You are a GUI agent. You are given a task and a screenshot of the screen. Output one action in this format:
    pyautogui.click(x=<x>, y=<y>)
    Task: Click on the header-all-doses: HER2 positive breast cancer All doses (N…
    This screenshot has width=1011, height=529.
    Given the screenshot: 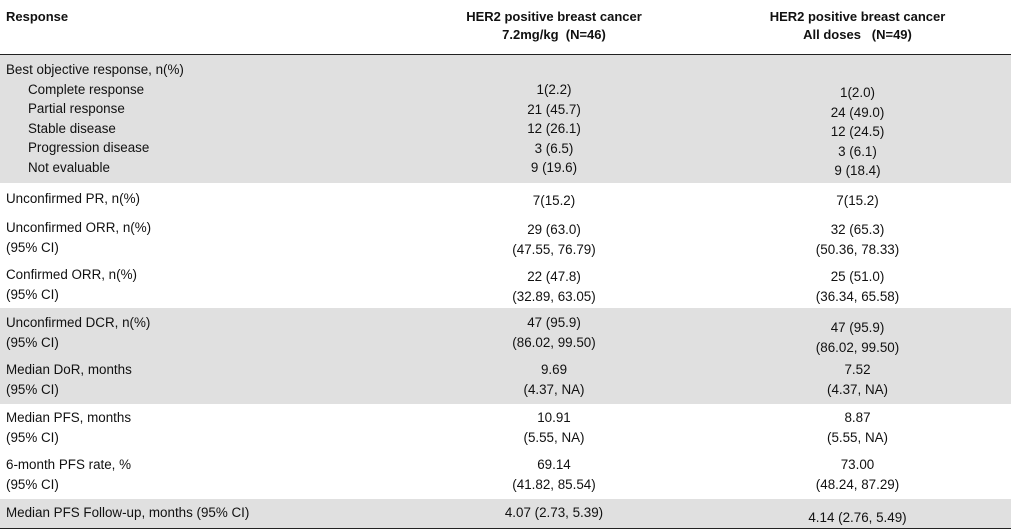 What is the action you would take?
    pyautogui.click(x=857, y=27)
    